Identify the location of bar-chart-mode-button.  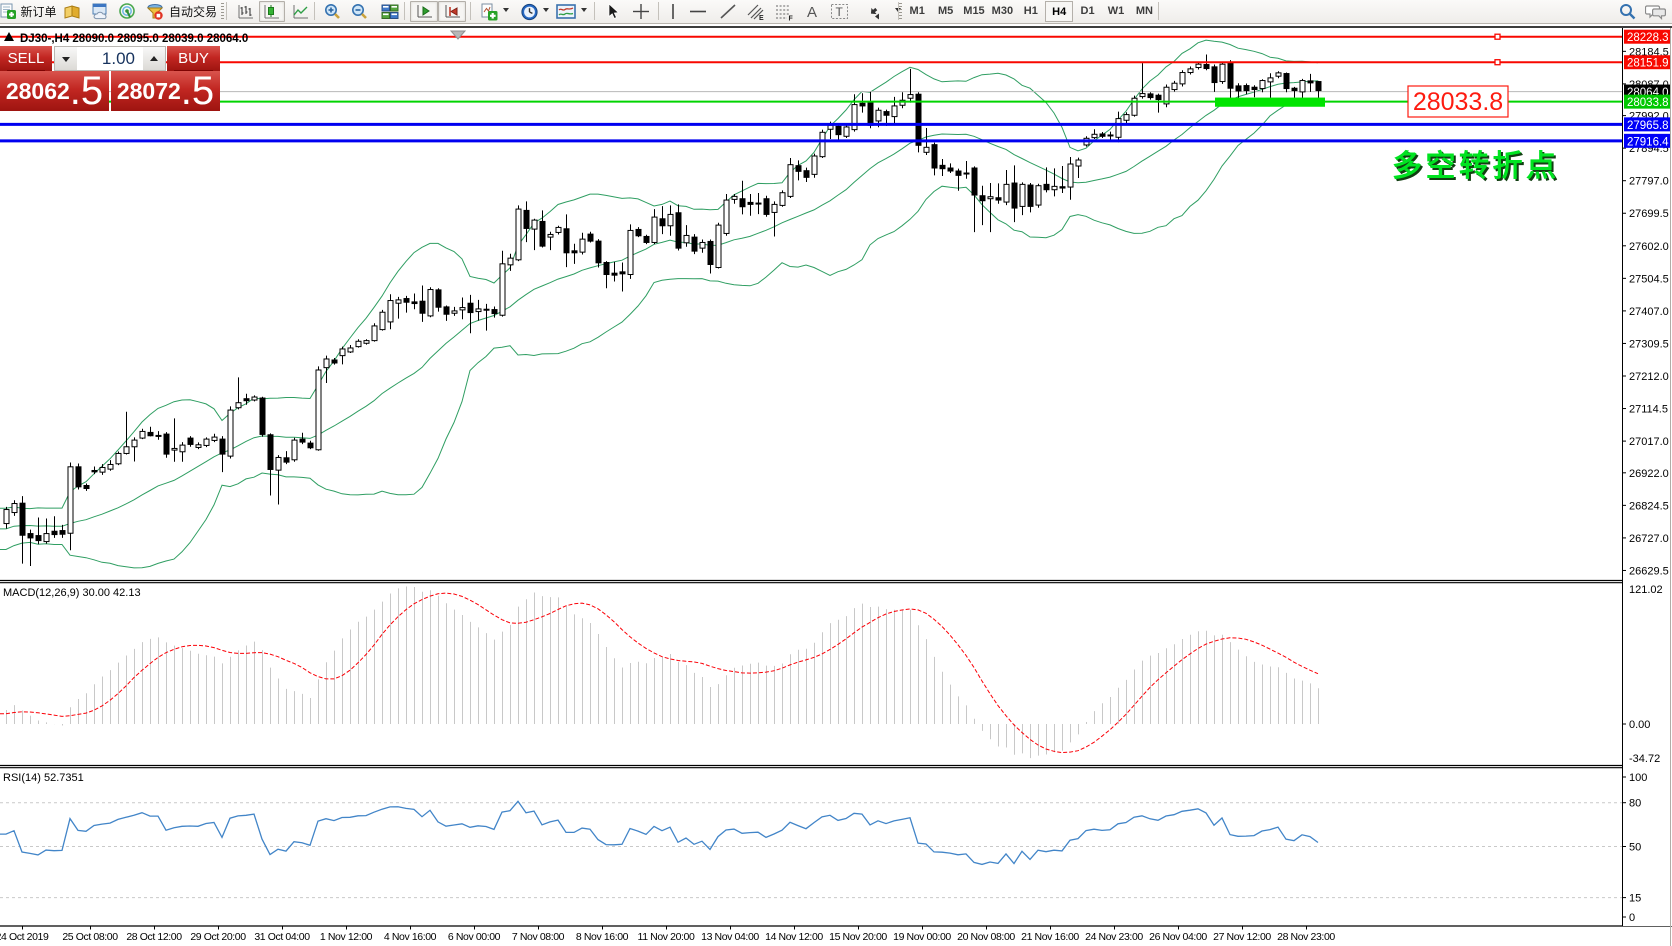
(246, 11).